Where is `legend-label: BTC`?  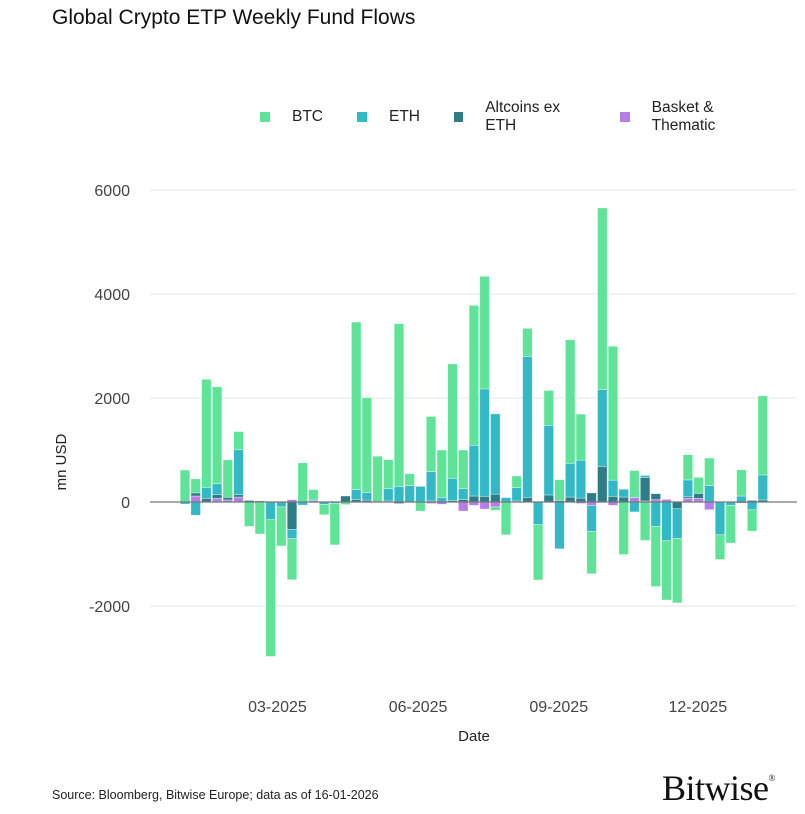 legend-label: BTC is located at coordinates (307, 116).